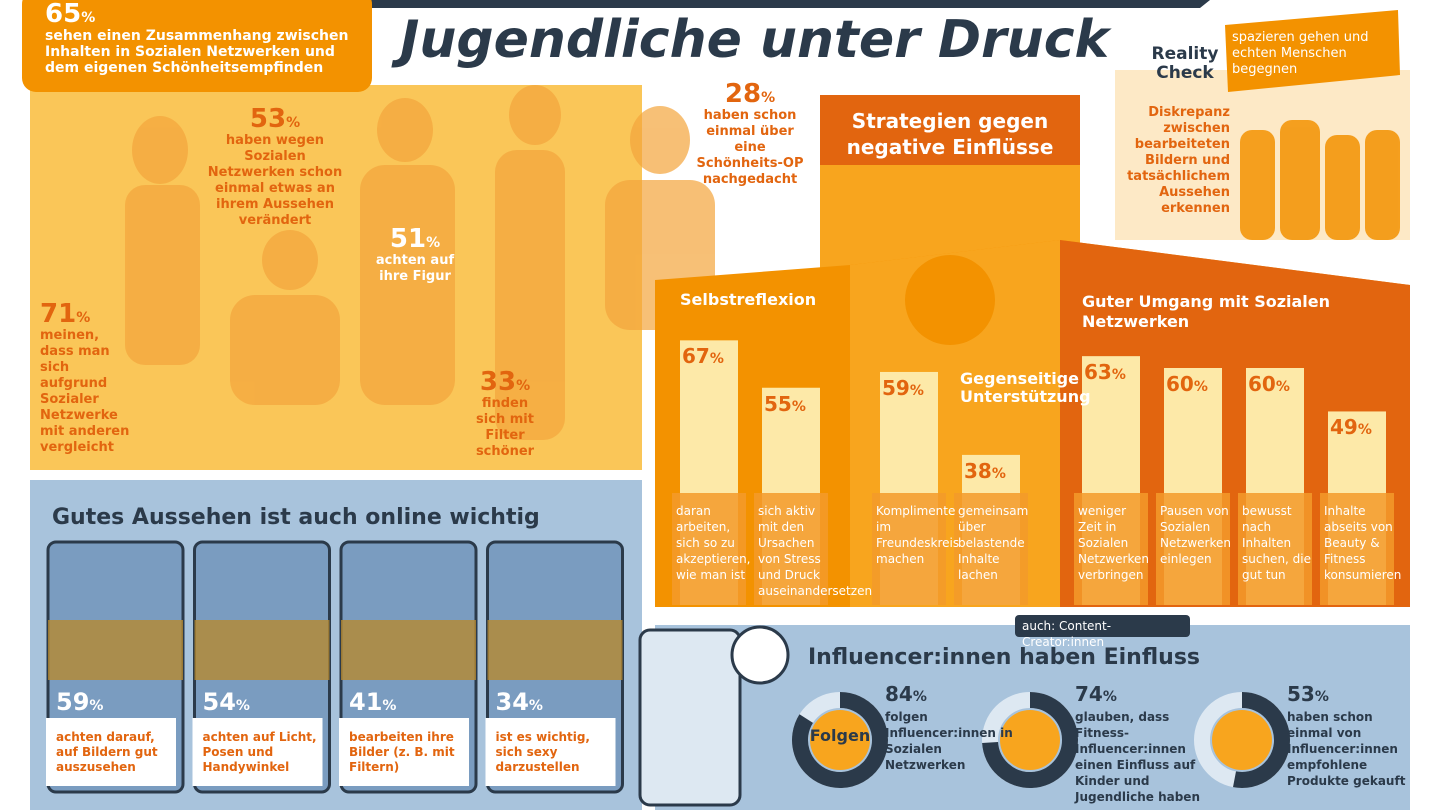 The image size is (1440, 810). Describe the element at coordinates (690, 717) in the screenshot. I see `phone` at that location.